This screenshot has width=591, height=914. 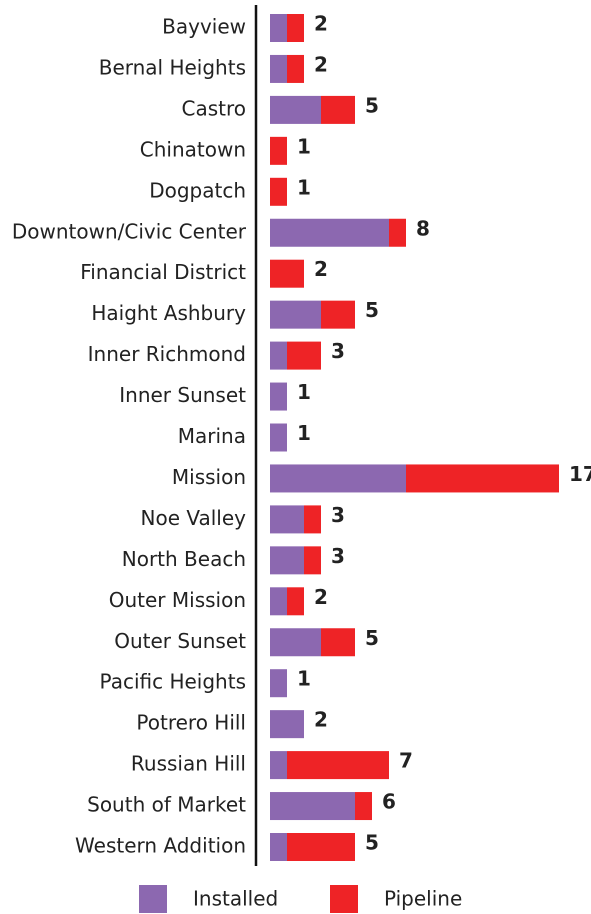 I want to click on total-label: 7, so click(x=406, y=761).